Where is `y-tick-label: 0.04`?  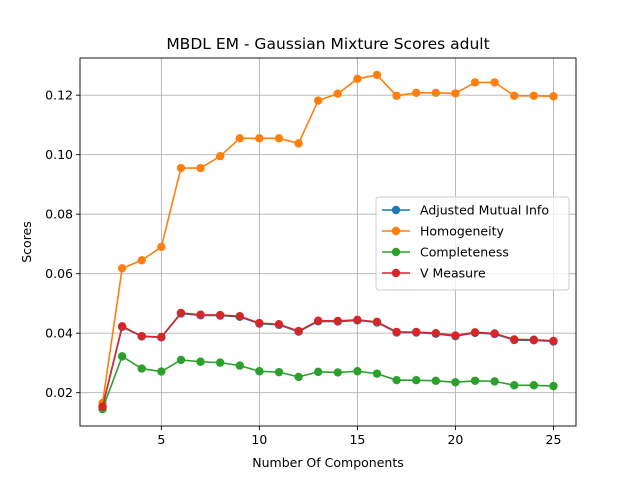 y-tick-label: 0.04 is located at coordinates (59, 333).